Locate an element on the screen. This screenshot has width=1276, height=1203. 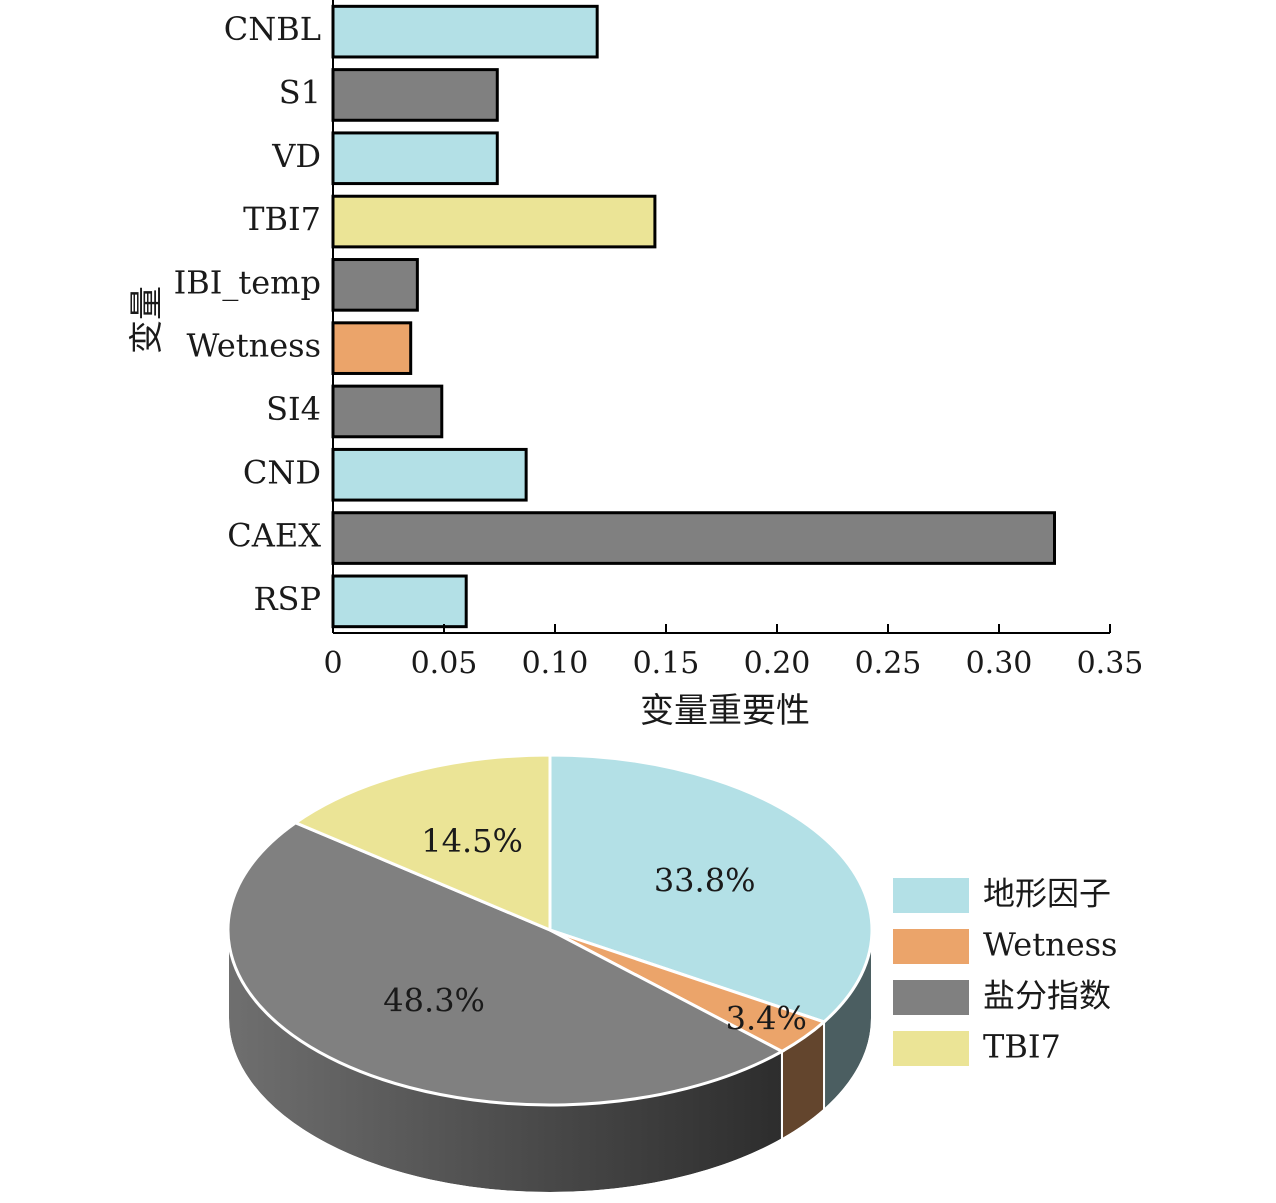
legend-label: 地形因子 is located at coordinates (1047, 894).